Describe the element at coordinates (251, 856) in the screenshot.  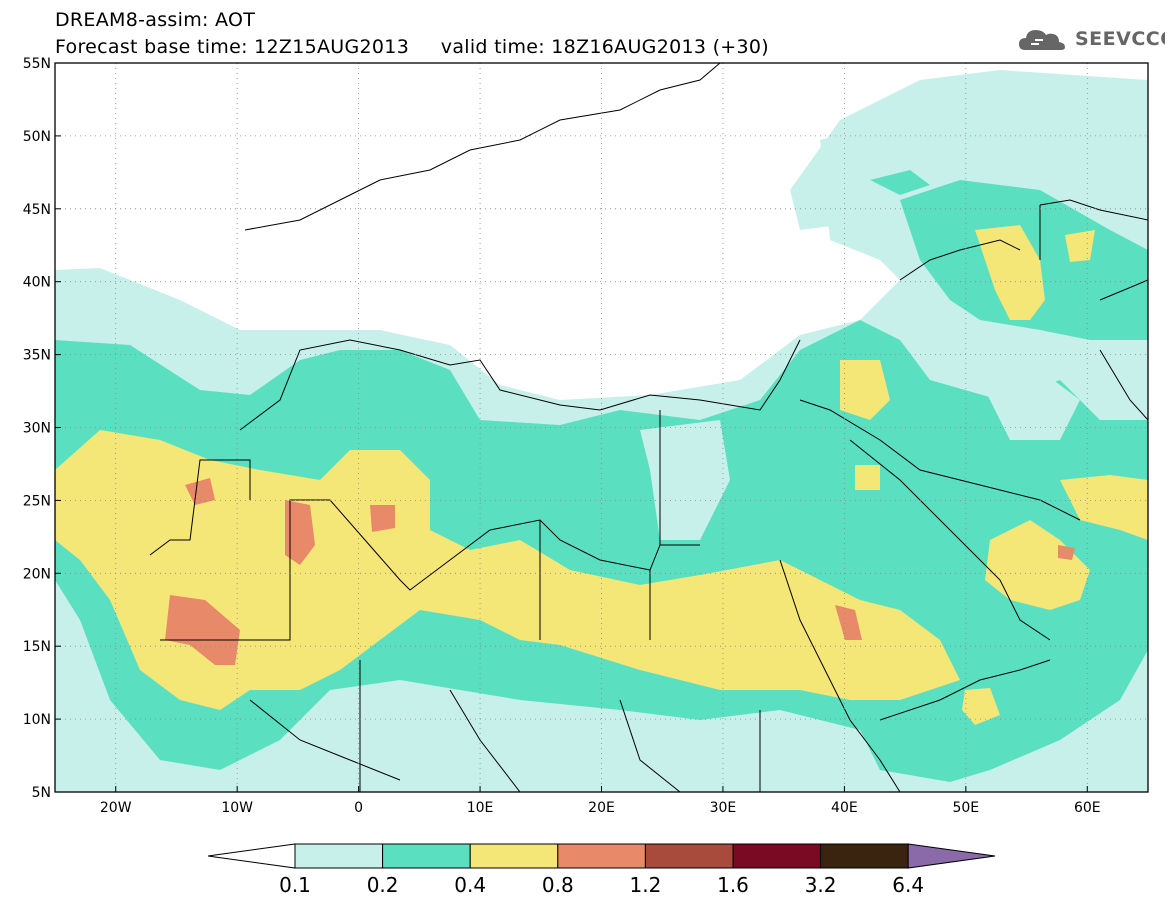
I see `colorbar-min-arrow` at that location.